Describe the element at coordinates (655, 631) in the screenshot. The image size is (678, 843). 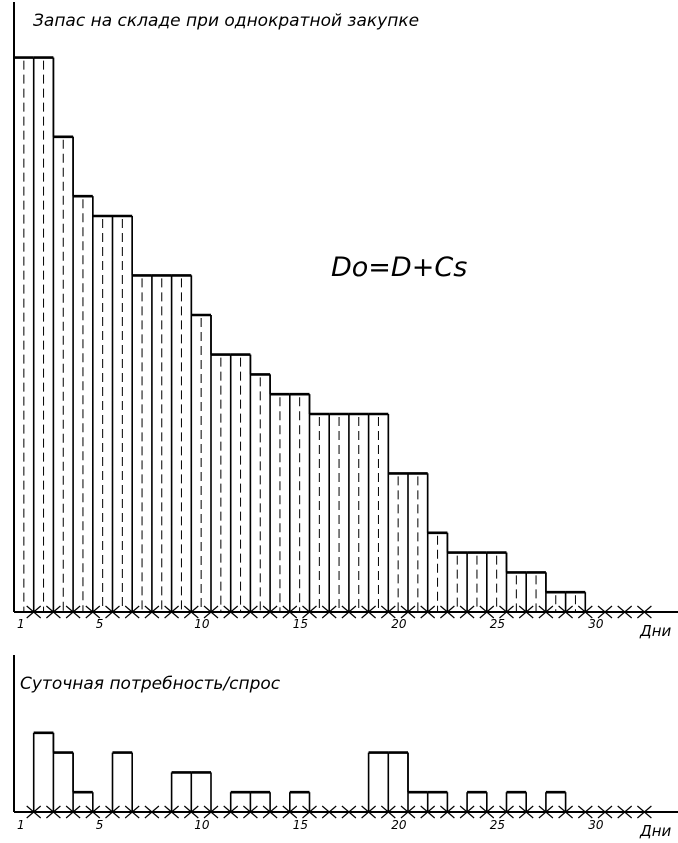
I see `stock-x-axis-label: Дни` at that location.